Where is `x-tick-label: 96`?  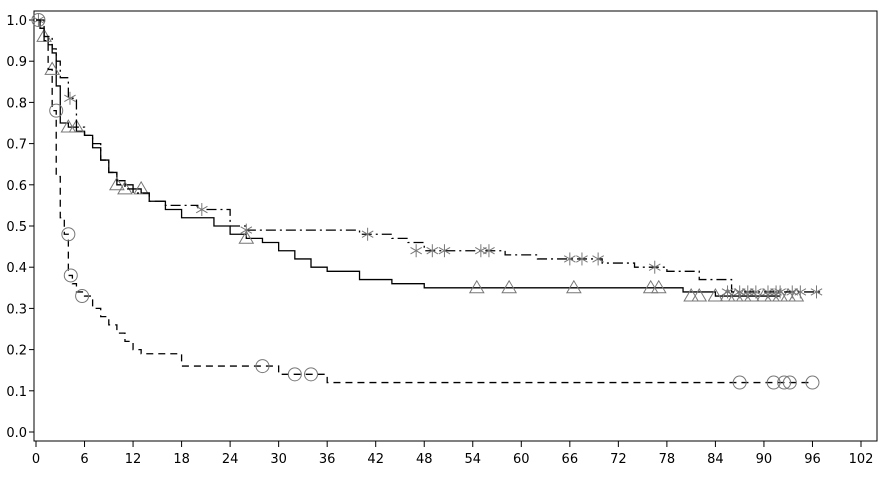
x-tick-label: 96 is located at coordinates (812, 459).